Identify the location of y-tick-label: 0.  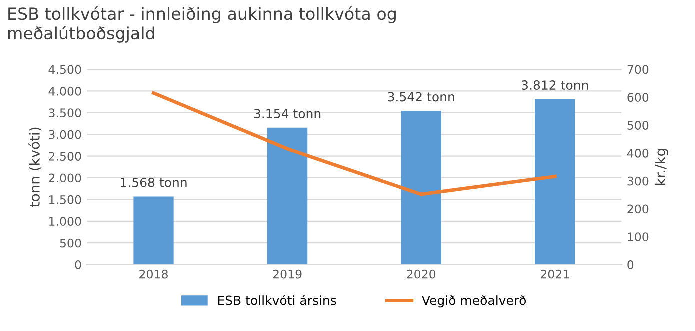
(78, 265).